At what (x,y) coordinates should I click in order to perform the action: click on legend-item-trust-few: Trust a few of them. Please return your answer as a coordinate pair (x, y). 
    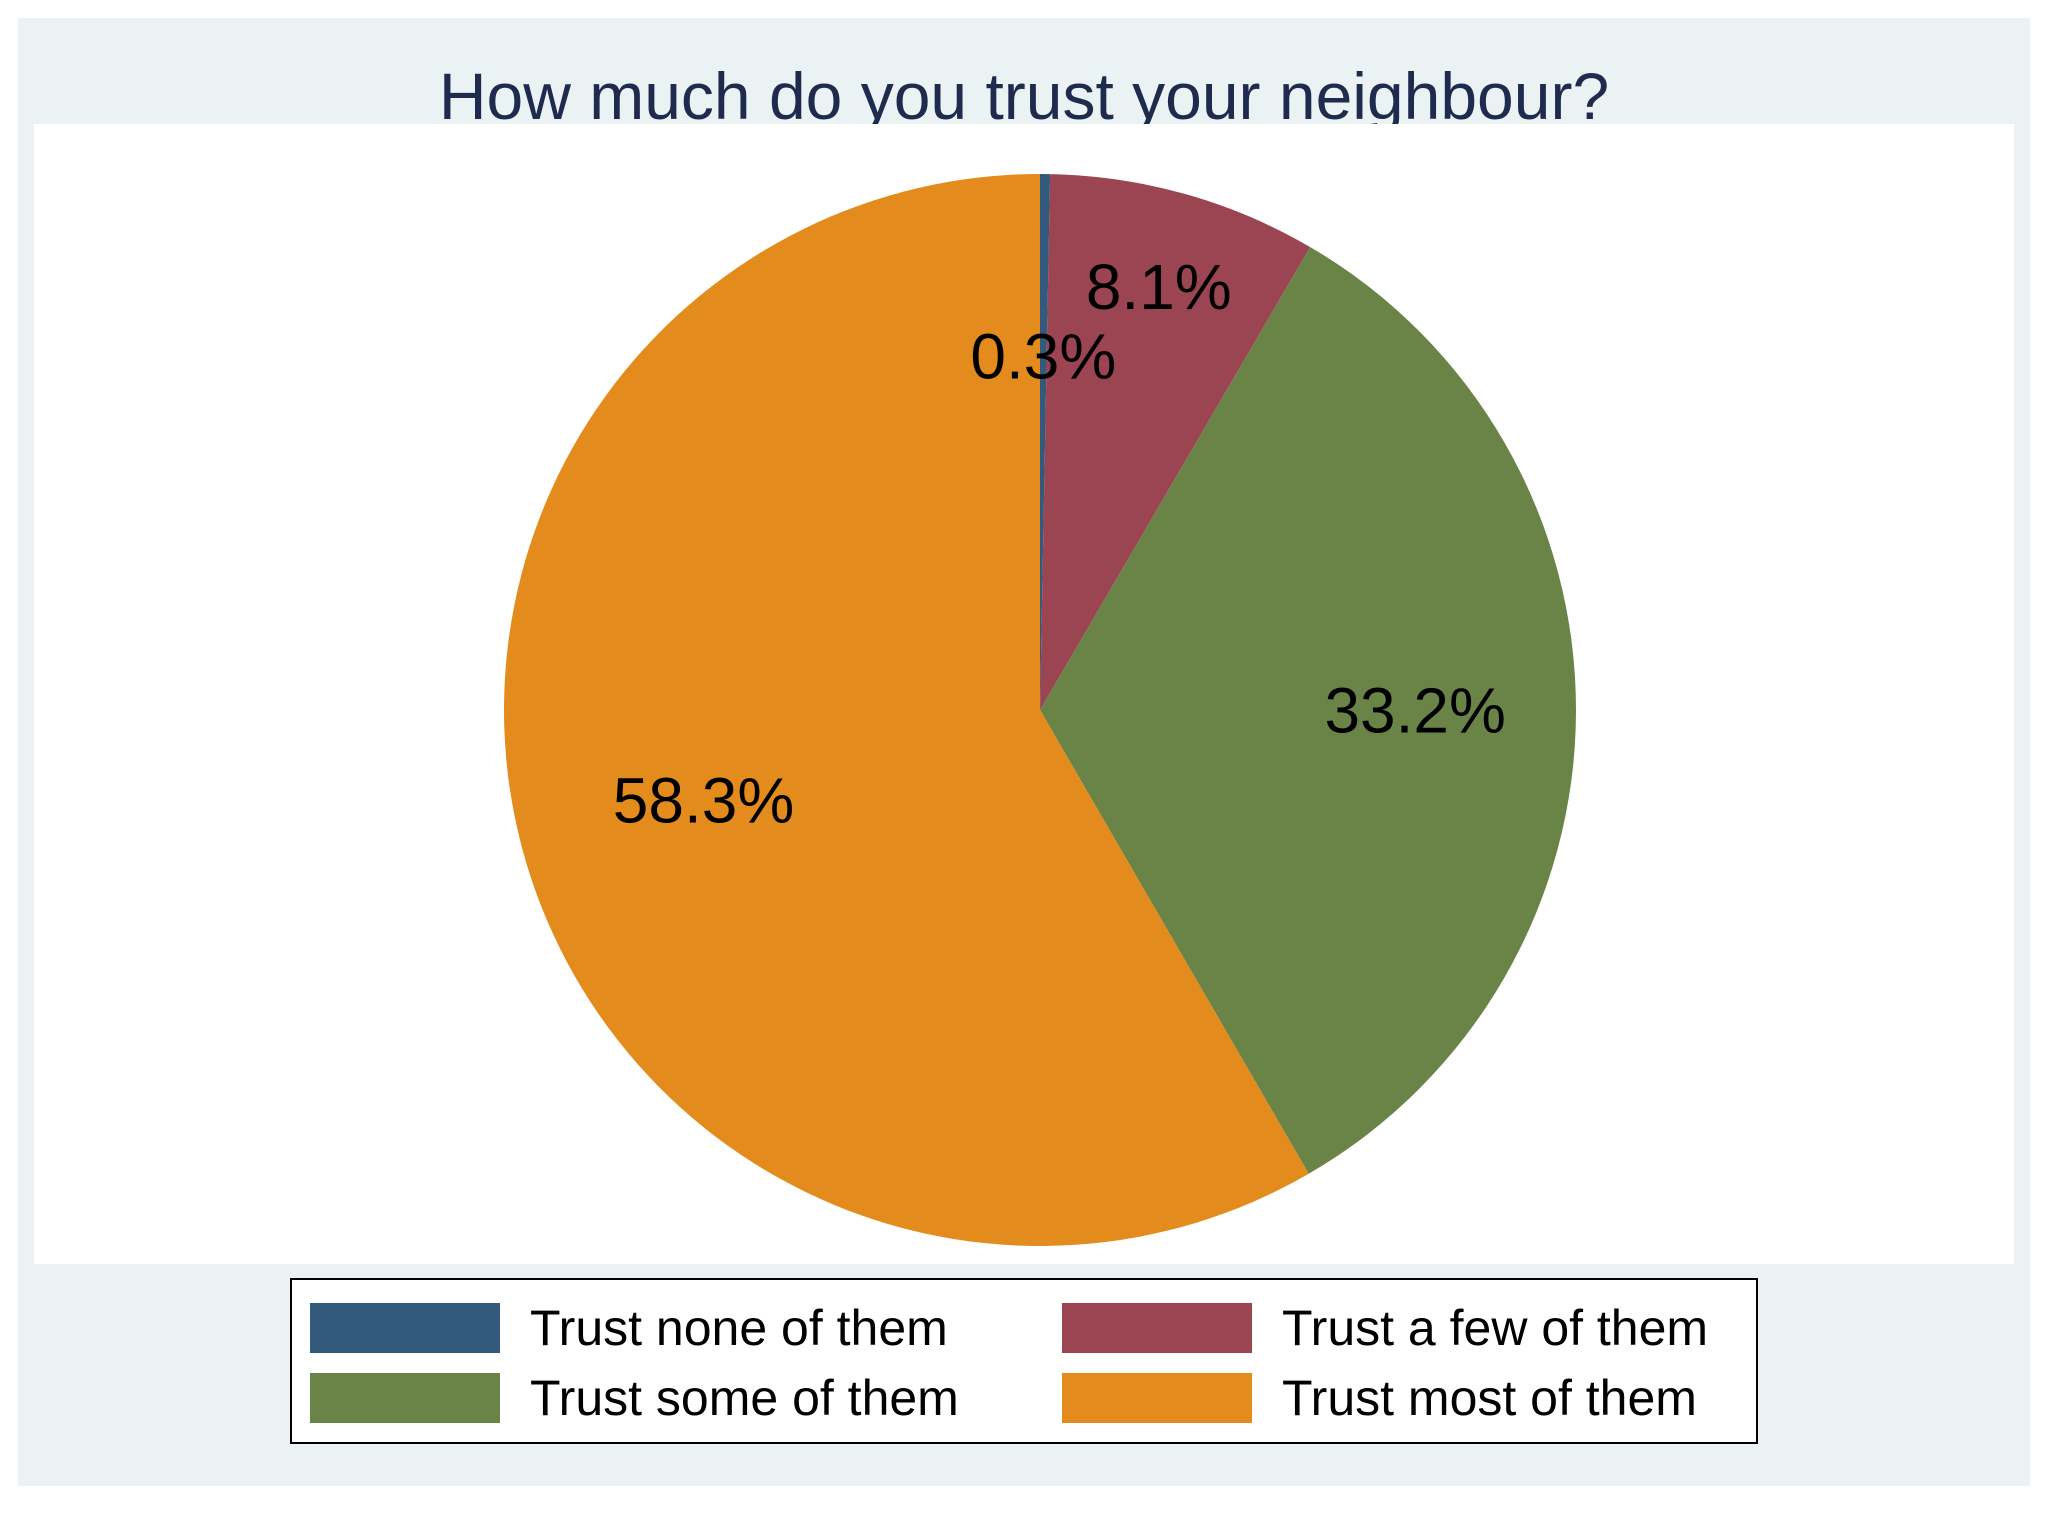
    Looking at the image, I should click on (1385, 1328).